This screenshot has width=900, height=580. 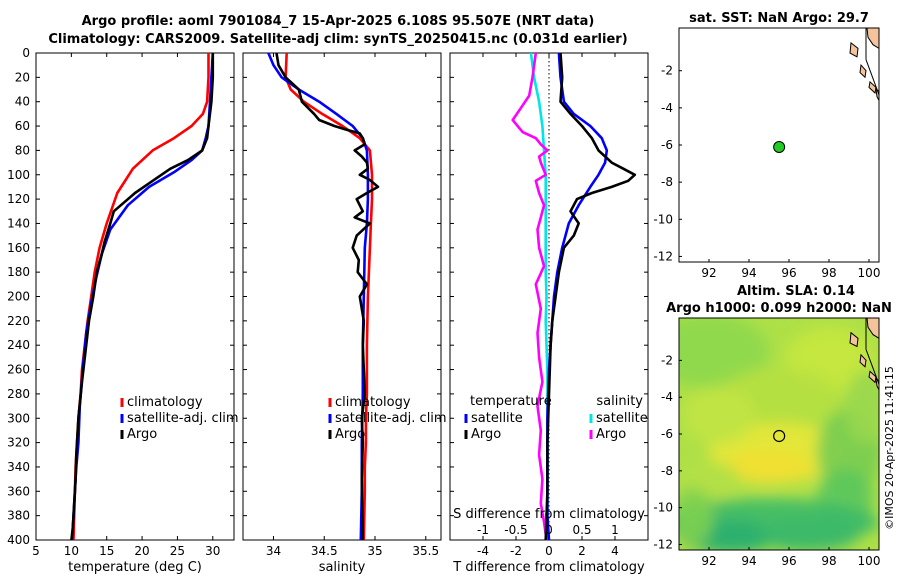 What do you see at coordinates (18, 248) in the screenshot?
I see `y-tick-label: 160` at bounding box center [18, 248].